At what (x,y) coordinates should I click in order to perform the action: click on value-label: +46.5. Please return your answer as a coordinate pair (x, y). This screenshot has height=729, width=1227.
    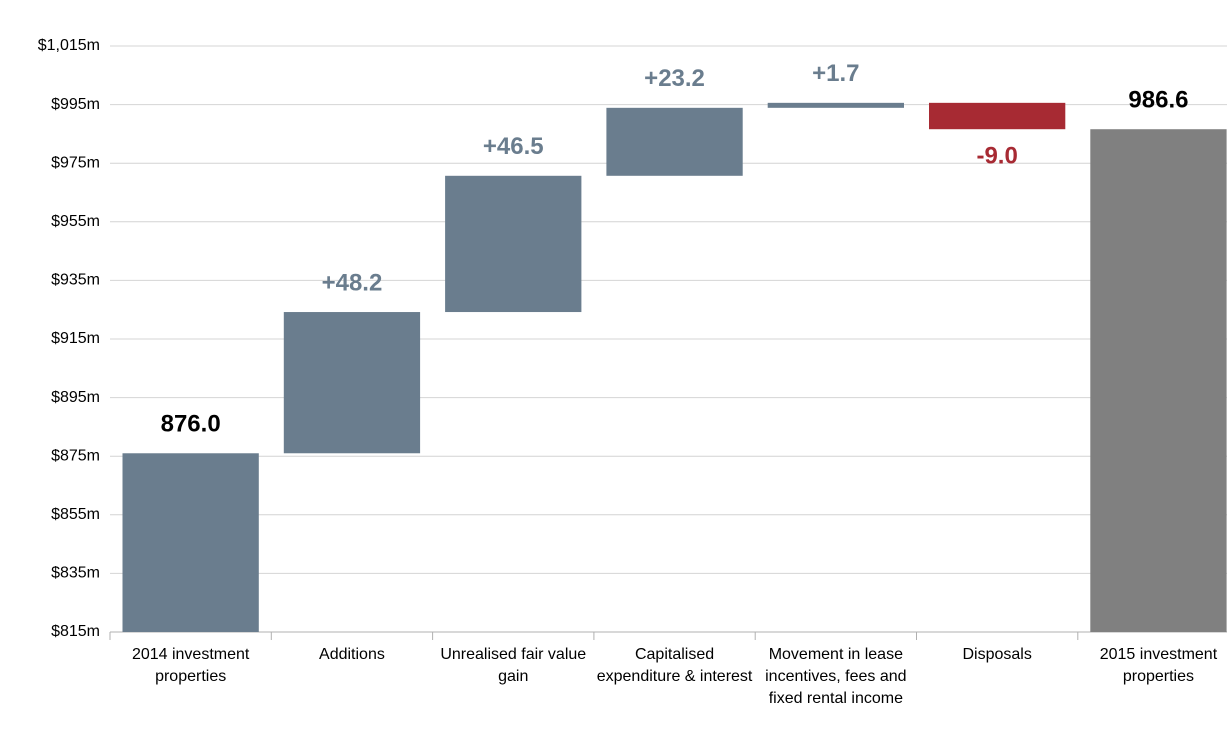
    Looking at the image, I should click on (513, 146).